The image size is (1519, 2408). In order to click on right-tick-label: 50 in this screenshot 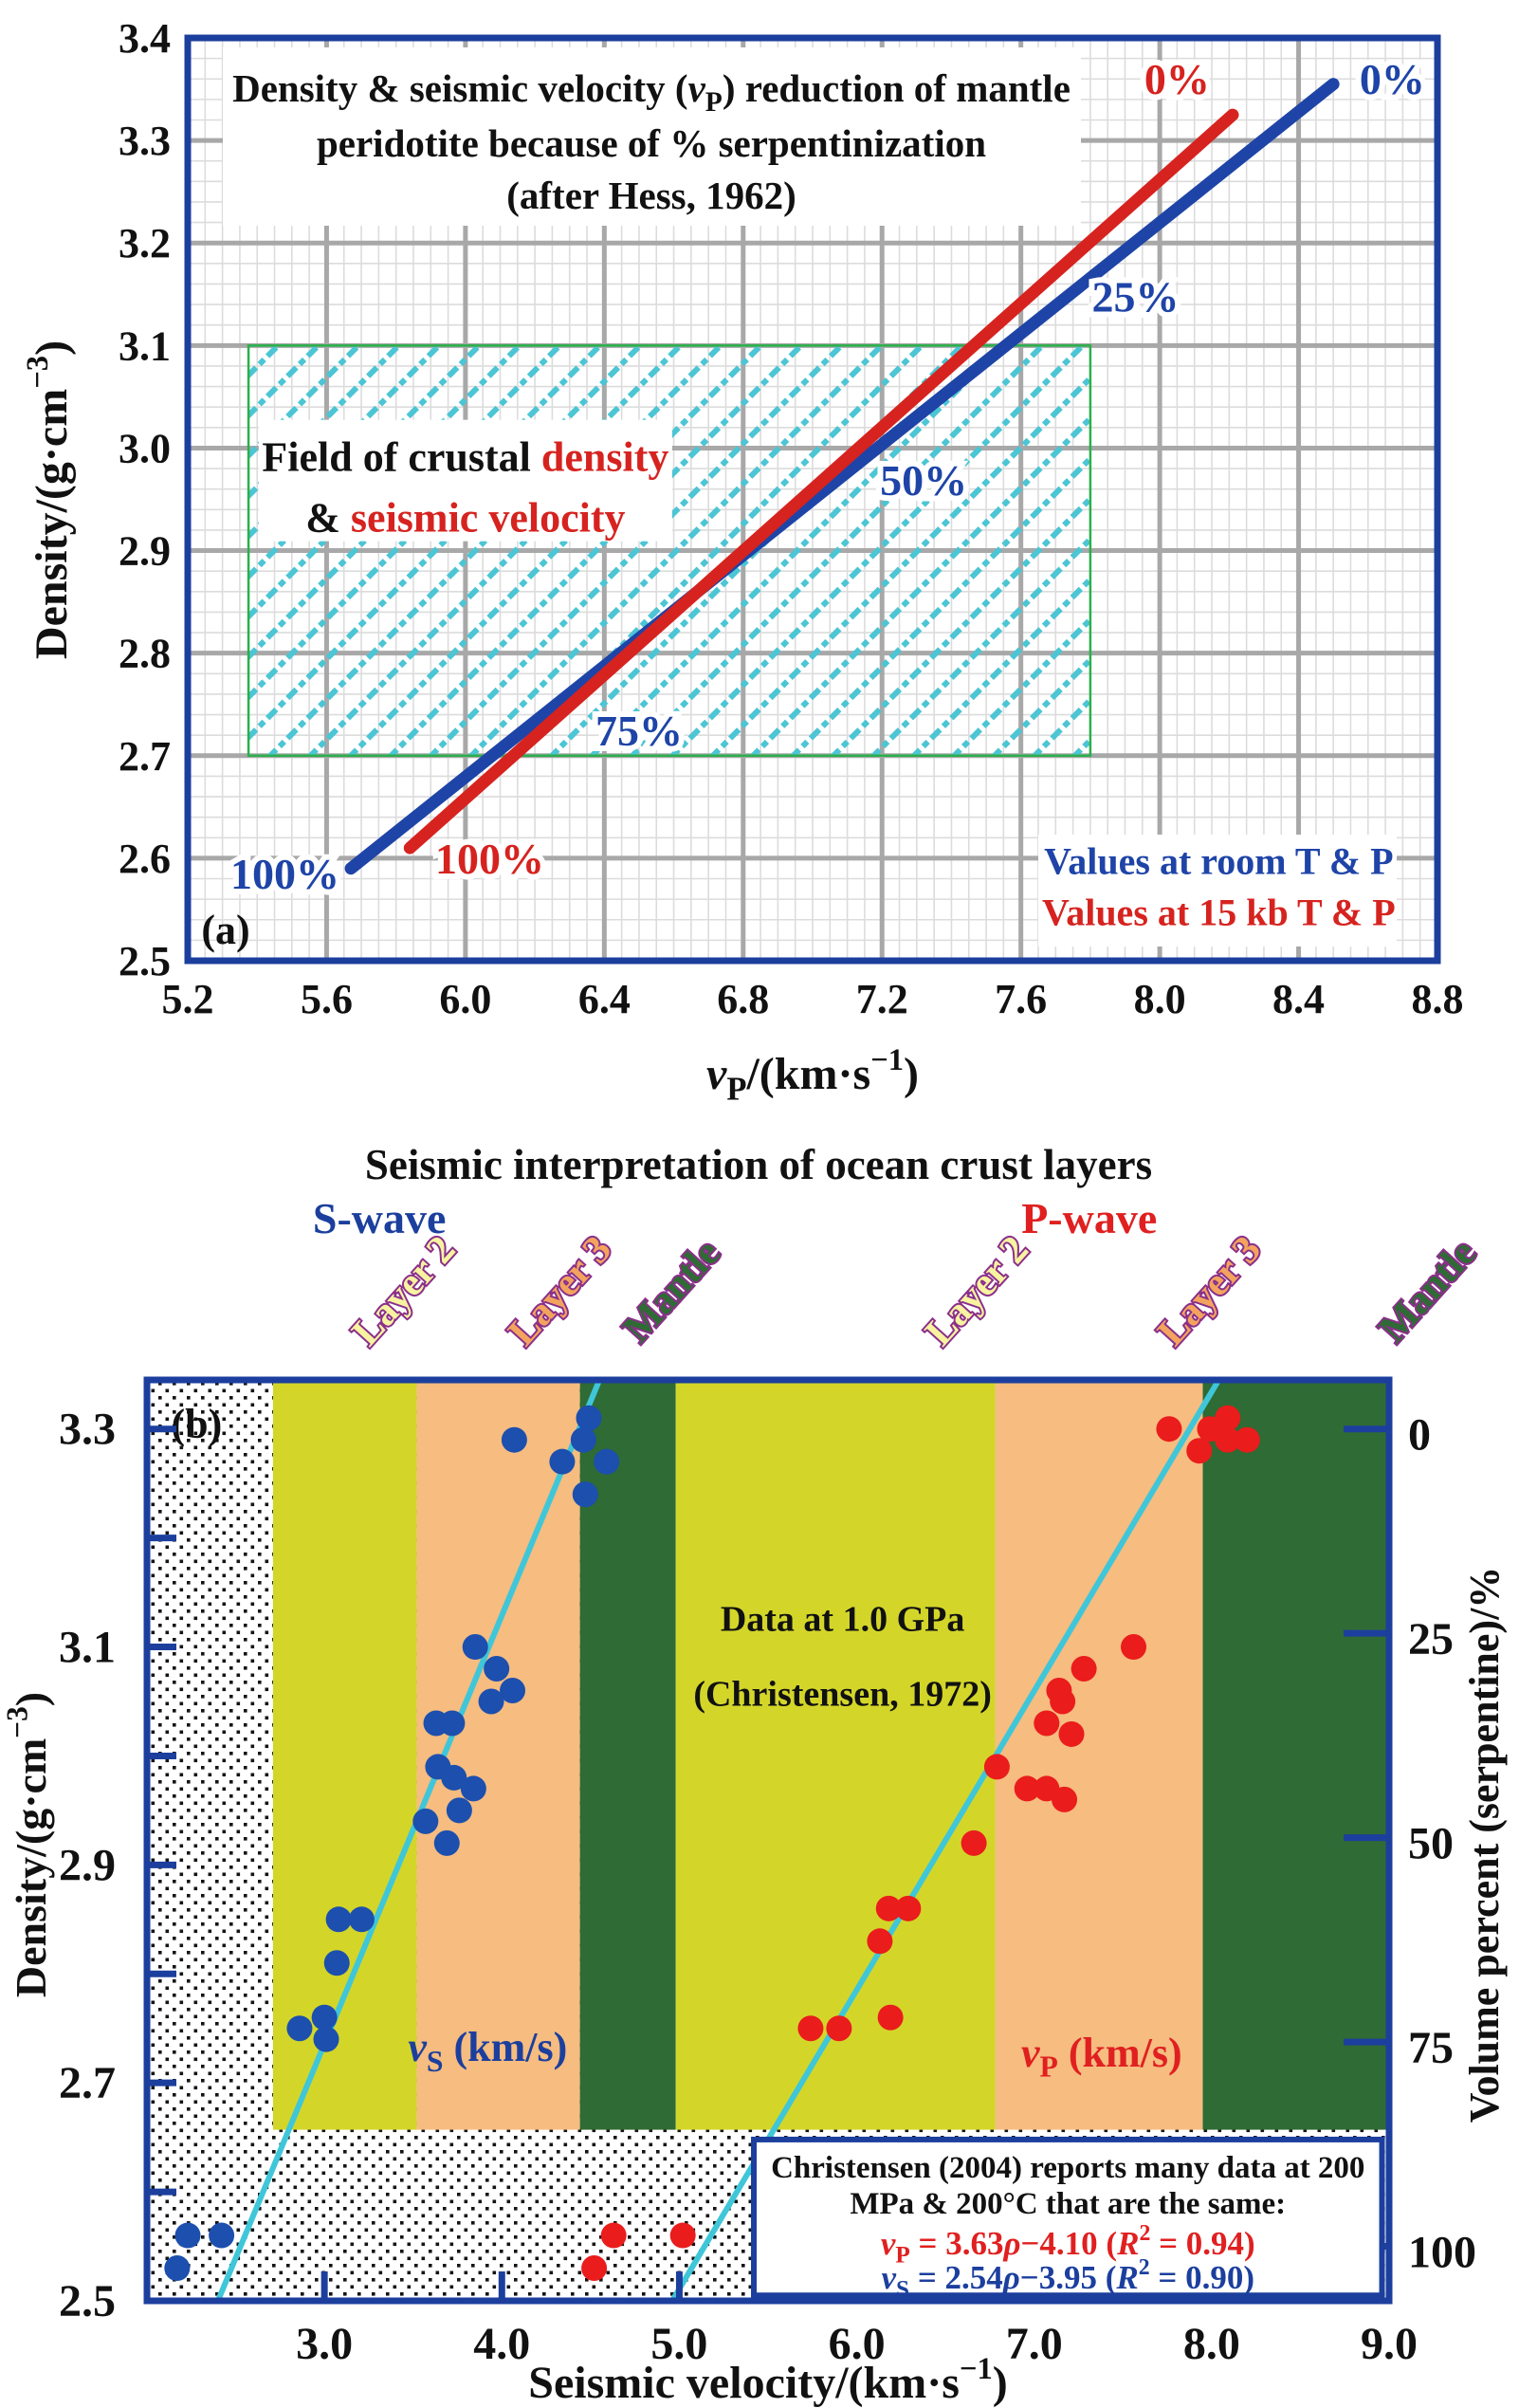, I will do `click(1431, 1843)`.